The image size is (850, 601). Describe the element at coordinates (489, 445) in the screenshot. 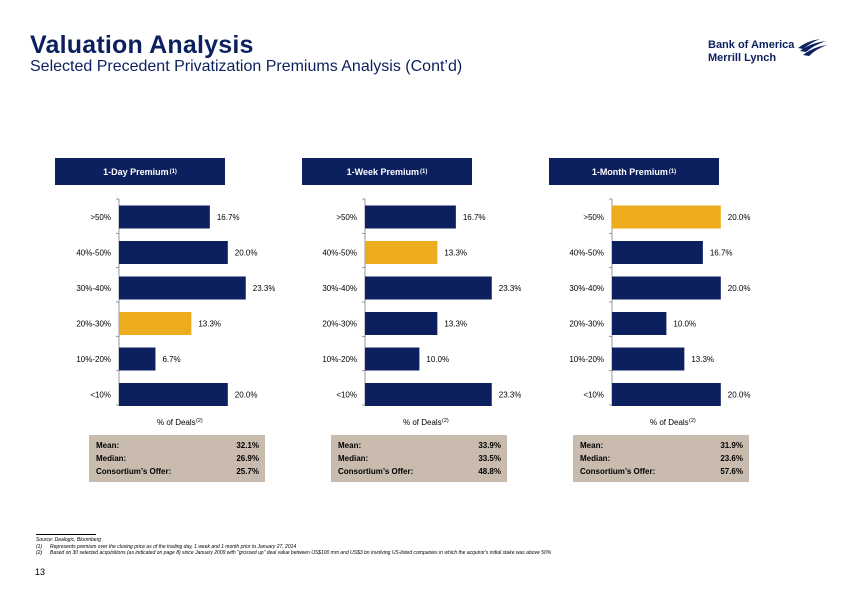

I see `mean-value: 33.9%` at that location.